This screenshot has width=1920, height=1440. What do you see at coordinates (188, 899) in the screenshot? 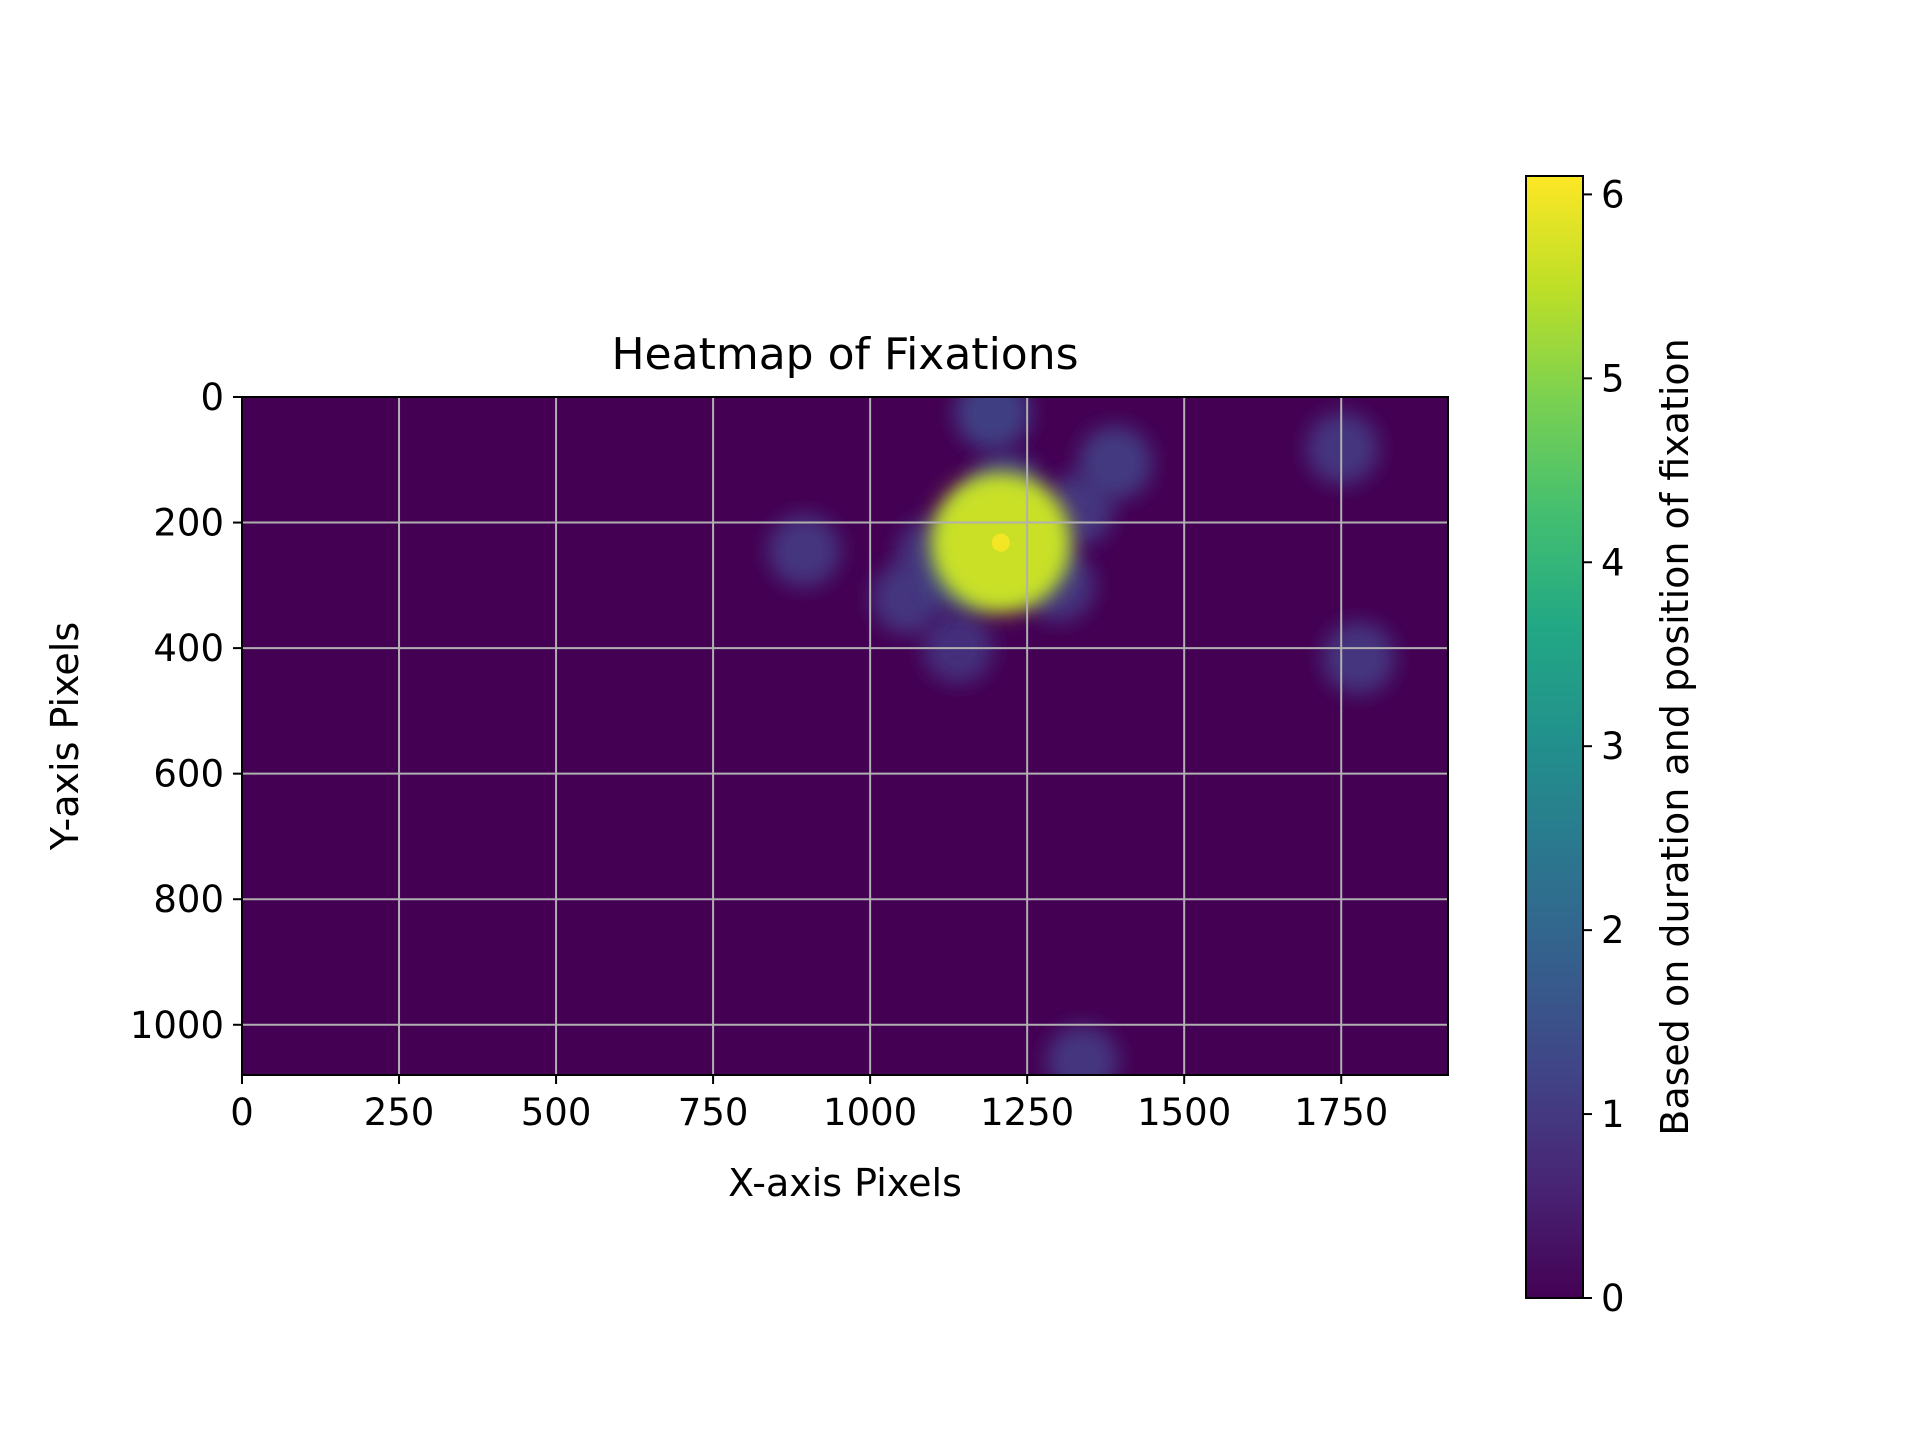
I see `y-tick-label: 800` at bounding box center [188, 899].